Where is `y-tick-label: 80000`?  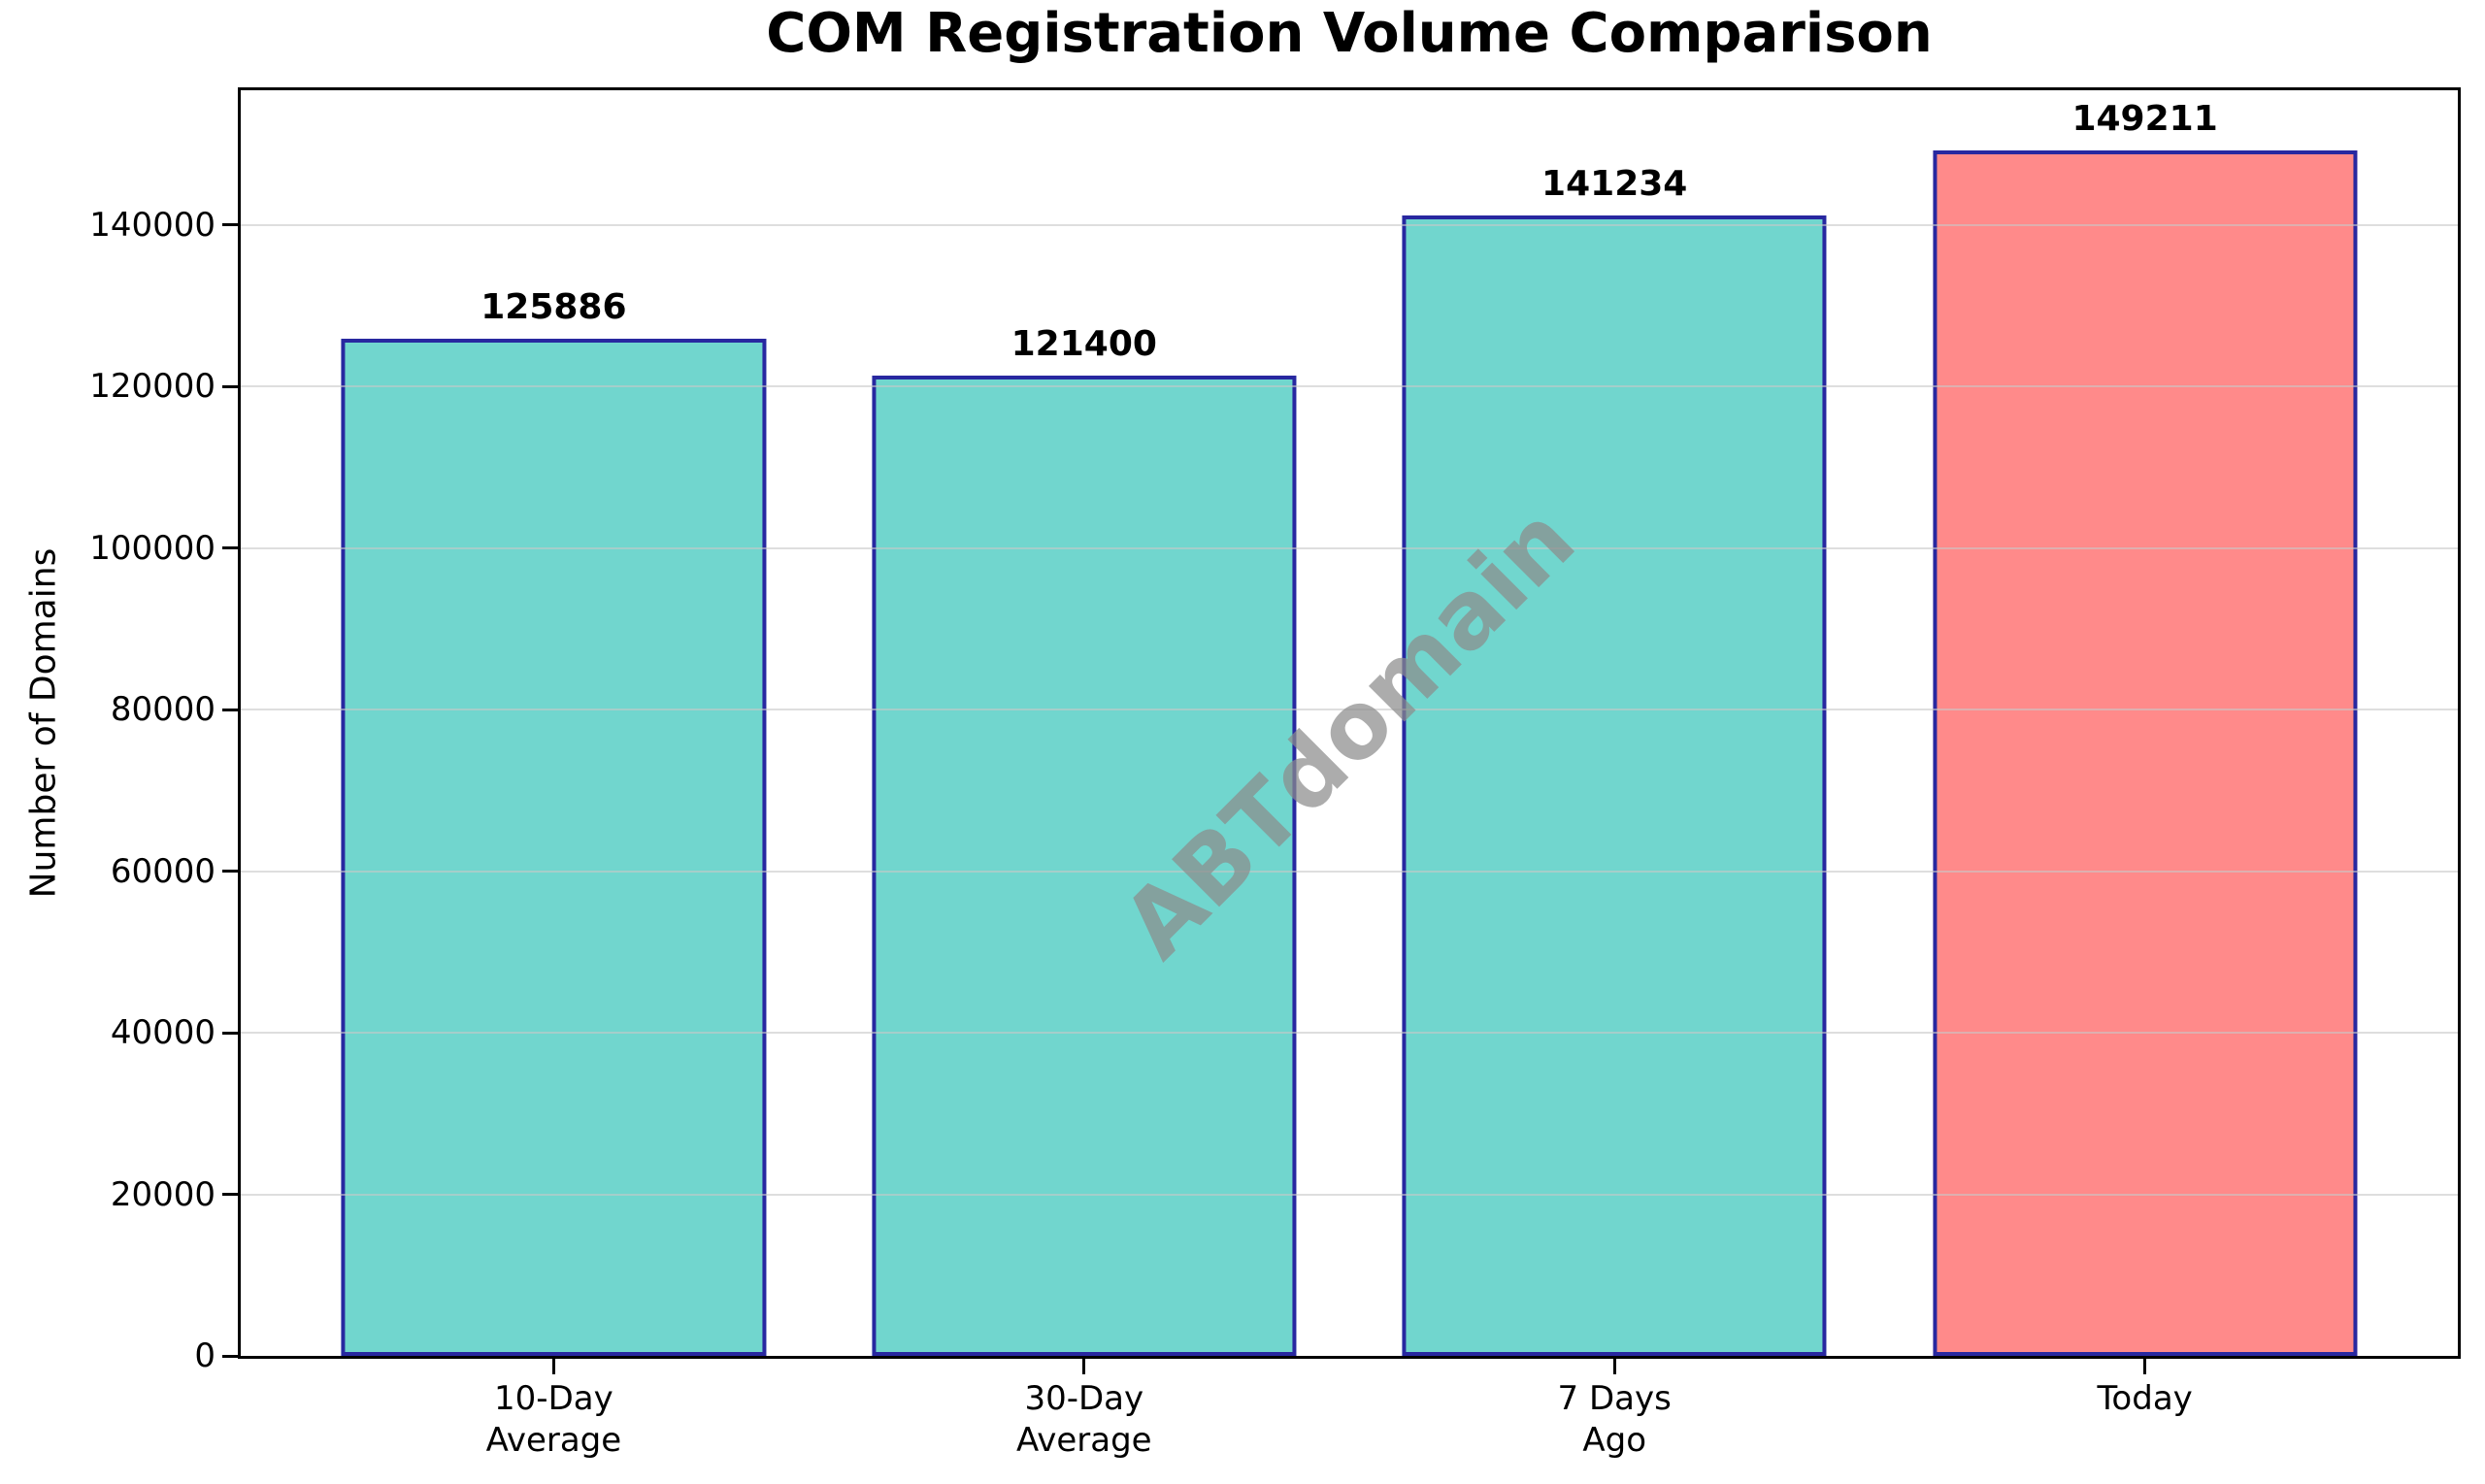
y-tick-label: 80000 is located at coordinates (163, 710).